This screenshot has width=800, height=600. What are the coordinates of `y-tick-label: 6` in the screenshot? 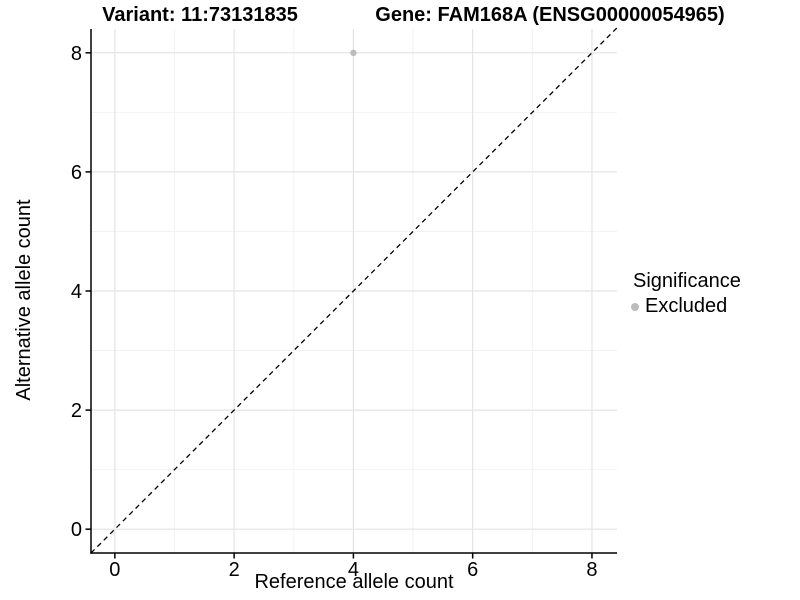 It's located at (76, 173).